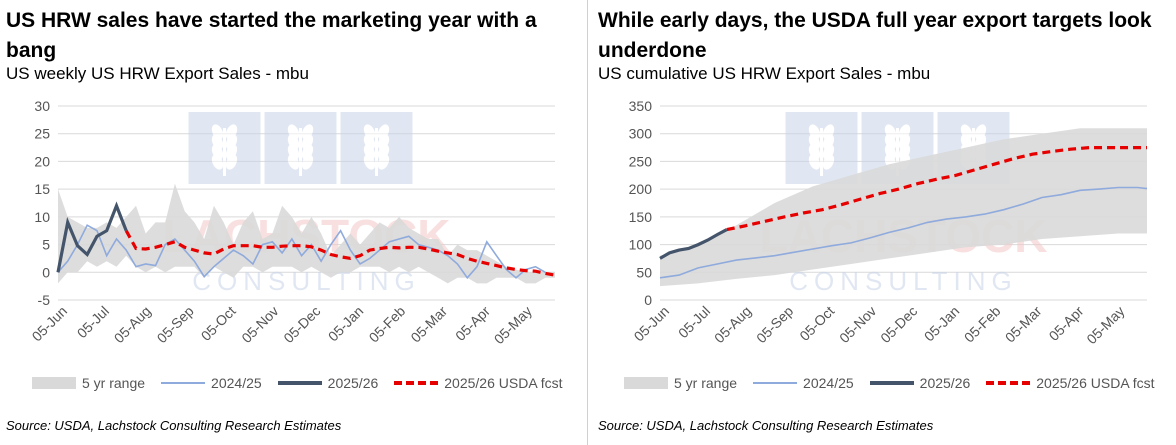 This screenshot has height=445, width=1176. I want to click on y-tick-label: 200, so click(641, 189).